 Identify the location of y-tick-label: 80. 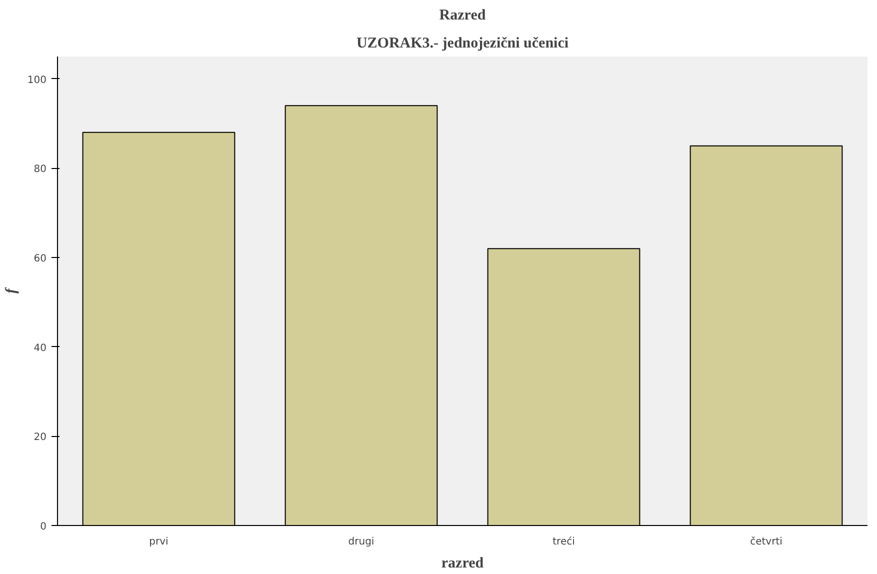
(40, 170).